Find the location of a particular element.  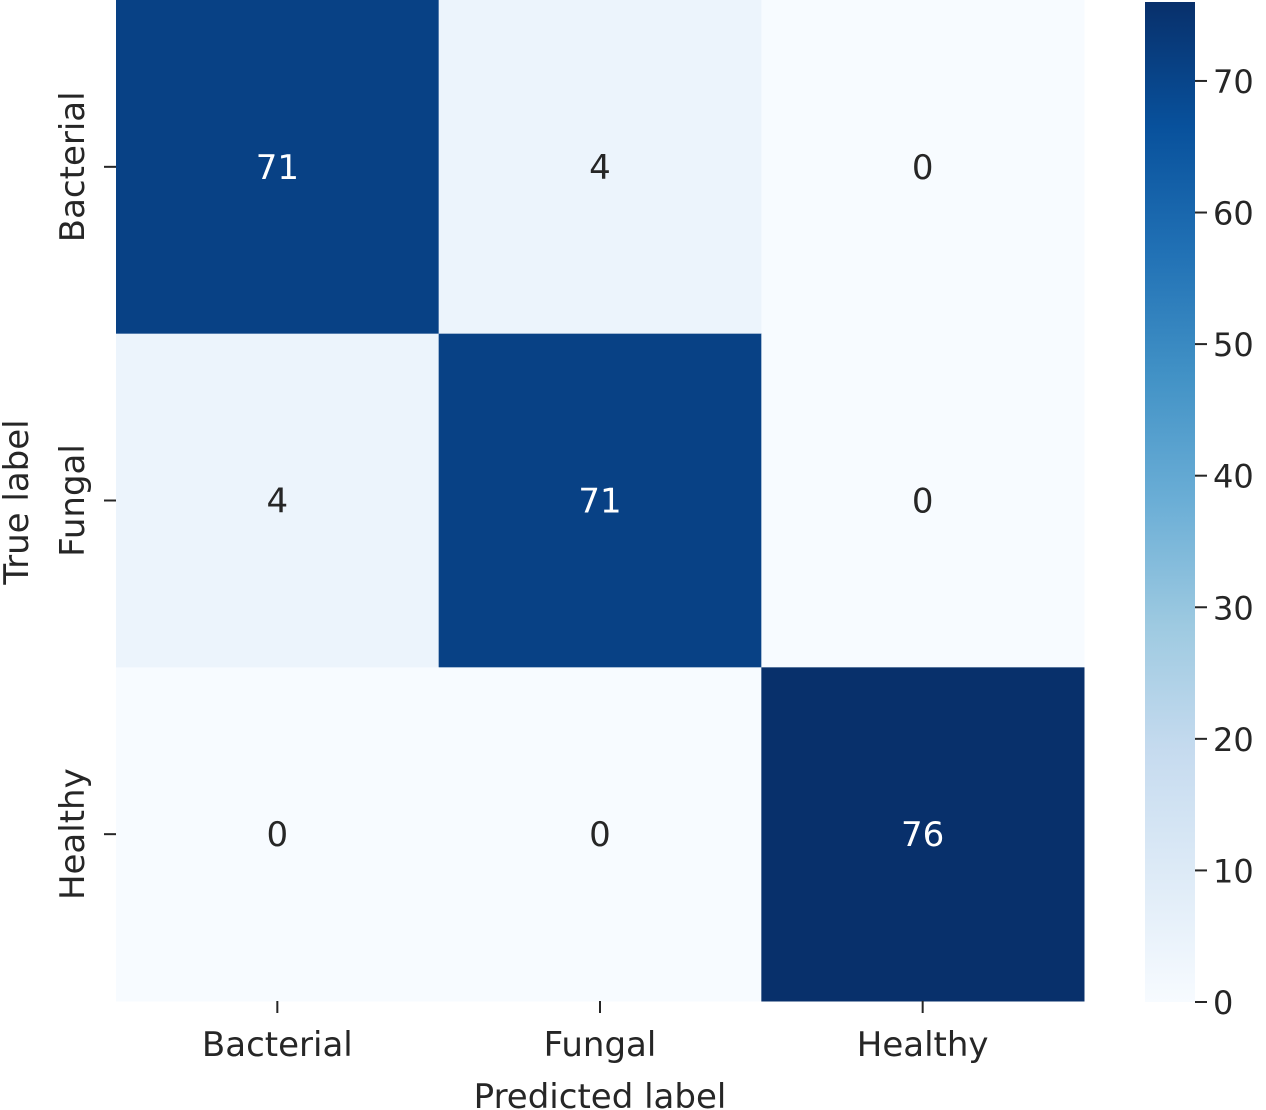

colorbar-tick-label: 50 is located at coordinates (1233, 345).